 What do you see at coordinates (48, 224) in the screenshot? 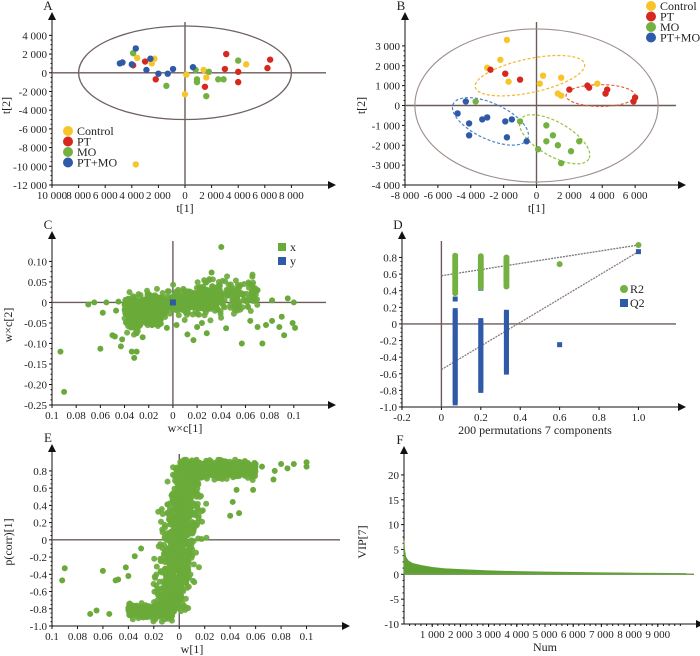
I see `panel-label: C` at bounding box center [48, 224].